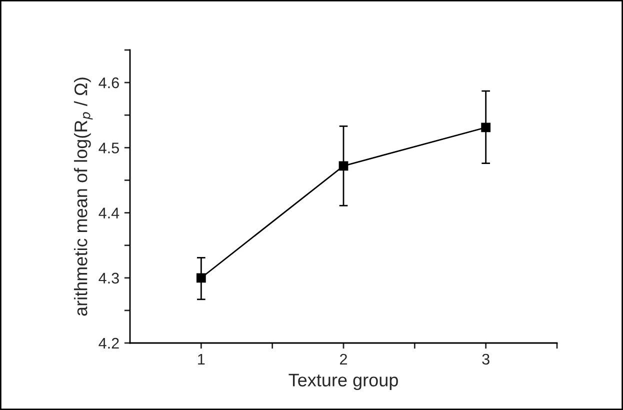 The width and height of the screenshot is (623, 410). I want to click on x-tick-label: 3, so click(486, 359).